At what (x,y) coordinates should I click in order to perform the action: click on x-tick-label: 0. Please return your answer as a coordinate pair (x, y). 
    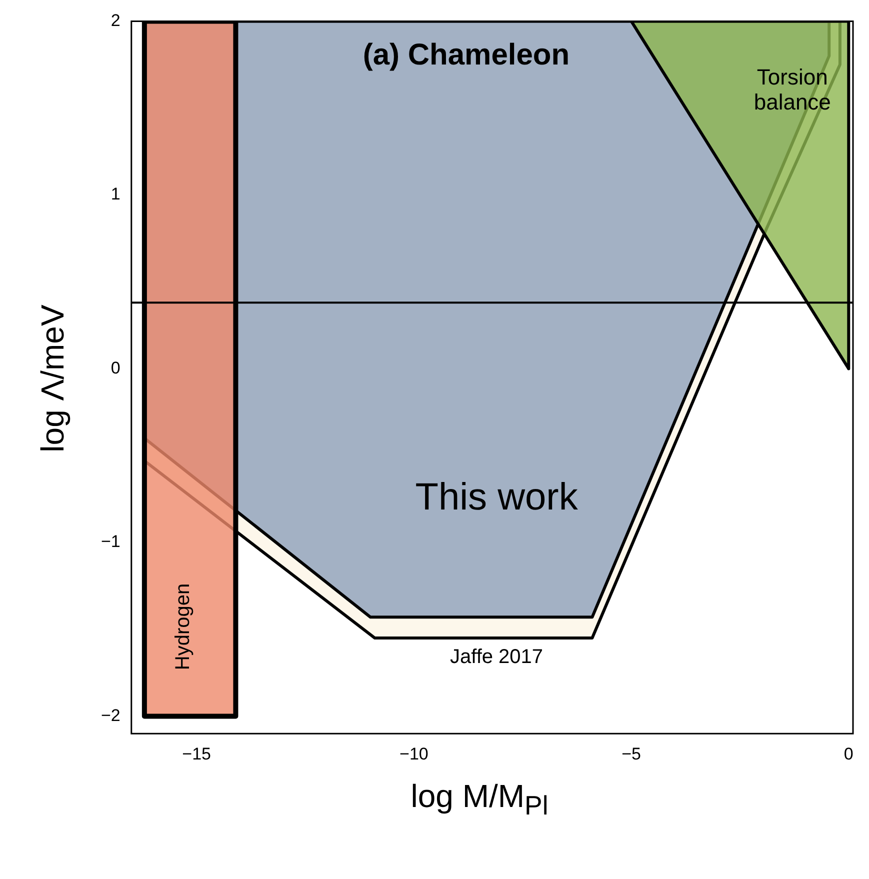
    Looking at the image, I should click on (849, 754).